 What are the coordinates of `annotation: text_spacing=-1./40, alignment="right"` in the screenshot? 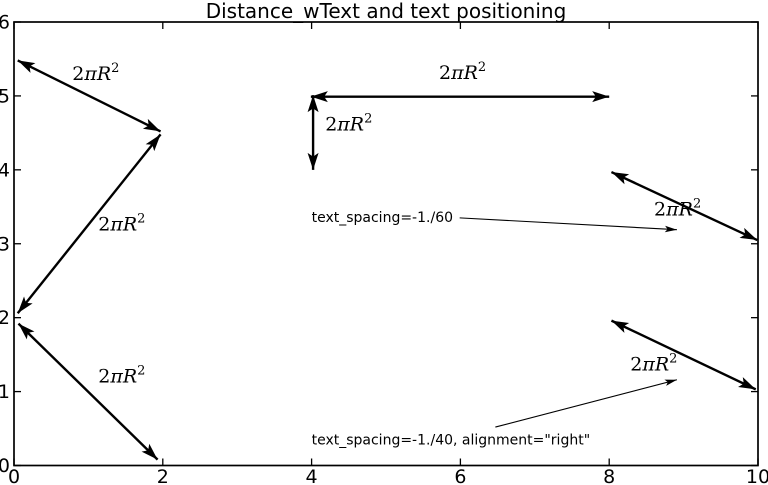 It's located at (495, 414).